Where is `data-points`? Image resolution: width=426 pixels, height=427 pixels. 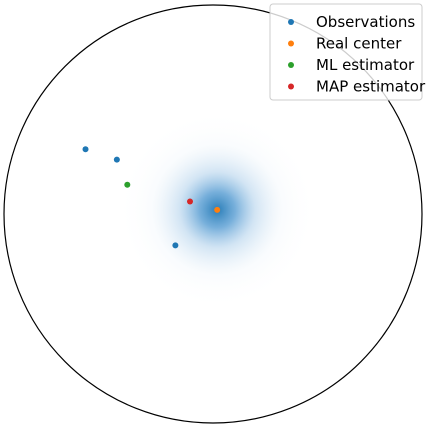
data-points is located at coordinates (151, 197).